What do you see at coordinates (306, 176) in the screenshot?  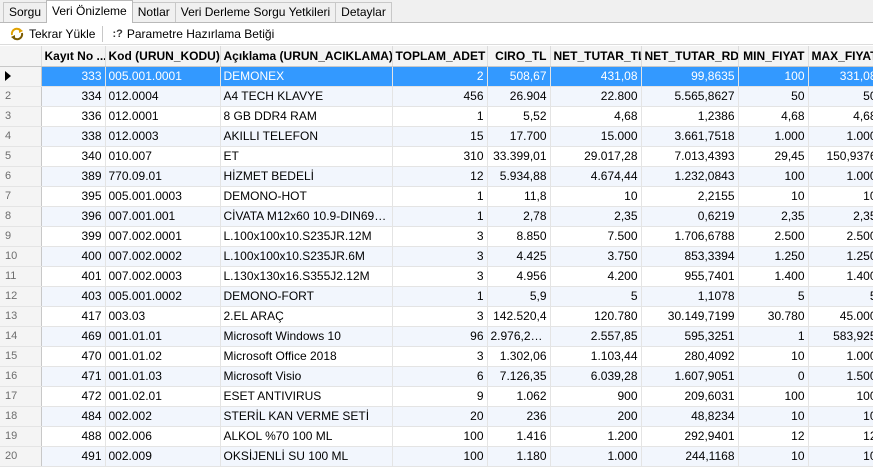 I see `cell-aciklama: HİZMET BEDELİ` at bounding box center [306, 176].